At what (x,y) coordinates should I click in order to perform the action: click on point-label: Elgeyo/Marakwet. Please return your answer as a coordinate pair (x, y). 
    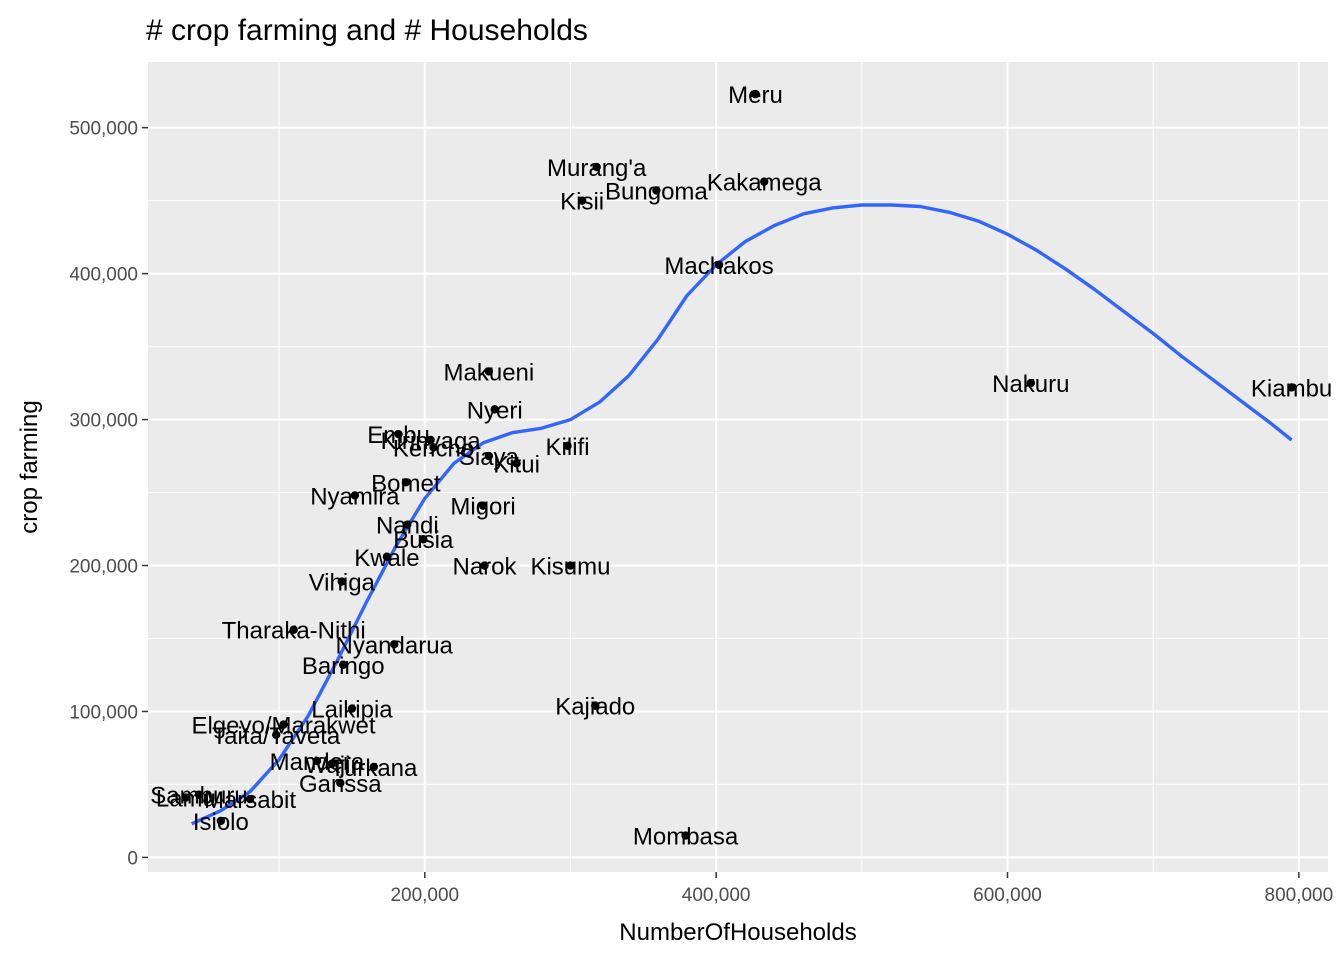
    Looking at the image, I should click on (283, 726).